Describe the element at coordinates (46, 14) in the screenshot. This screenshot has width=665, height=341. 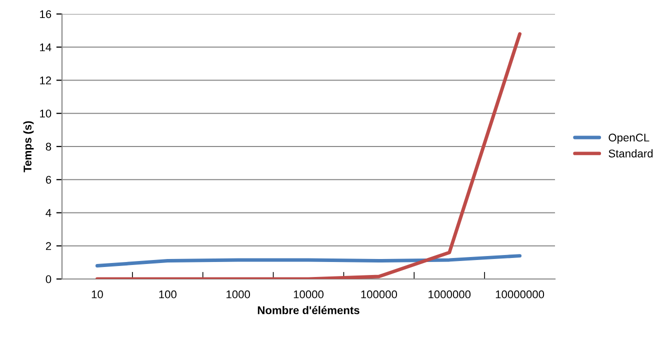
I see `y-tick-label: 16` at that location.